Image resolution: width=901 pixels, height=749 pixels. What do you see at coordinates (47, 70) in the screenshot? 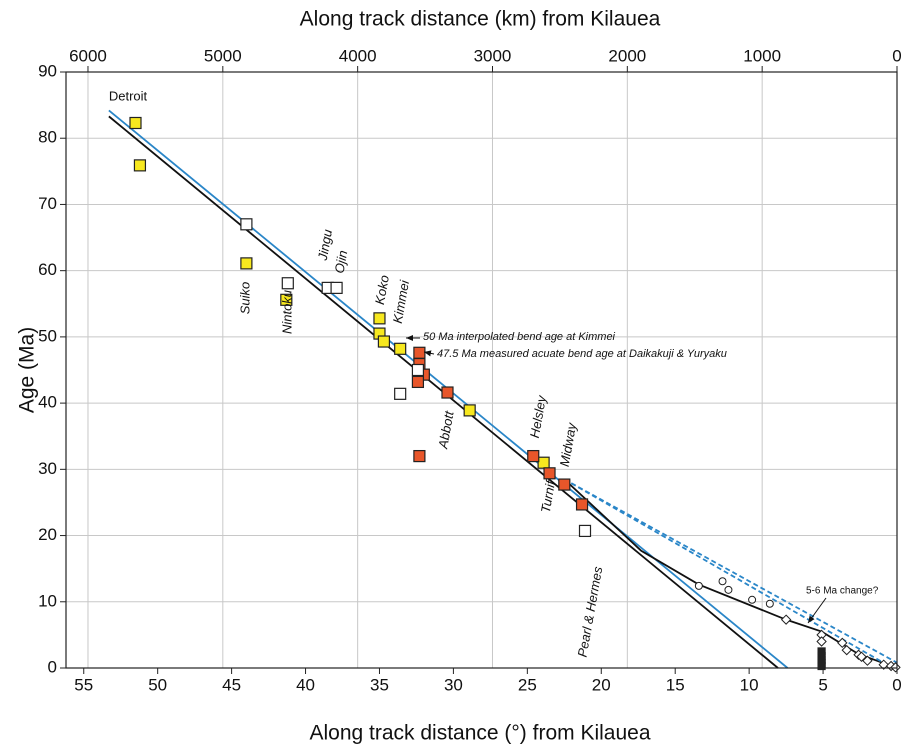
I see `y-tick-label: 90` at bounding box center [47, 70].